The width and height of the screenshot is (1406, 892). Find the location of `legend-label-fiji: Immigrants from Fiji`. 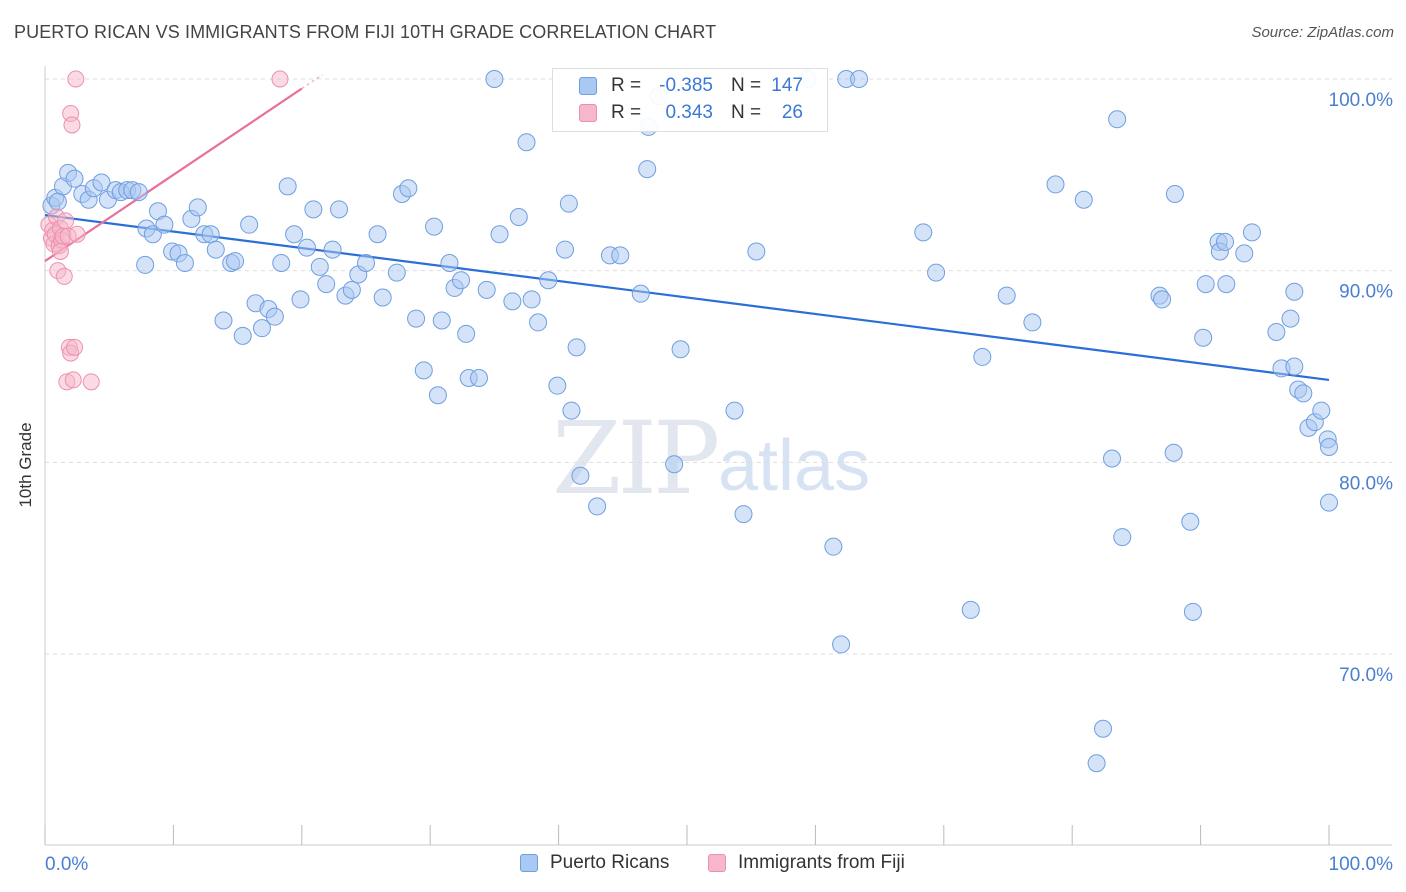

legend-label-fiji: Immigrants from Fiji is located at coordinates (821, 862).